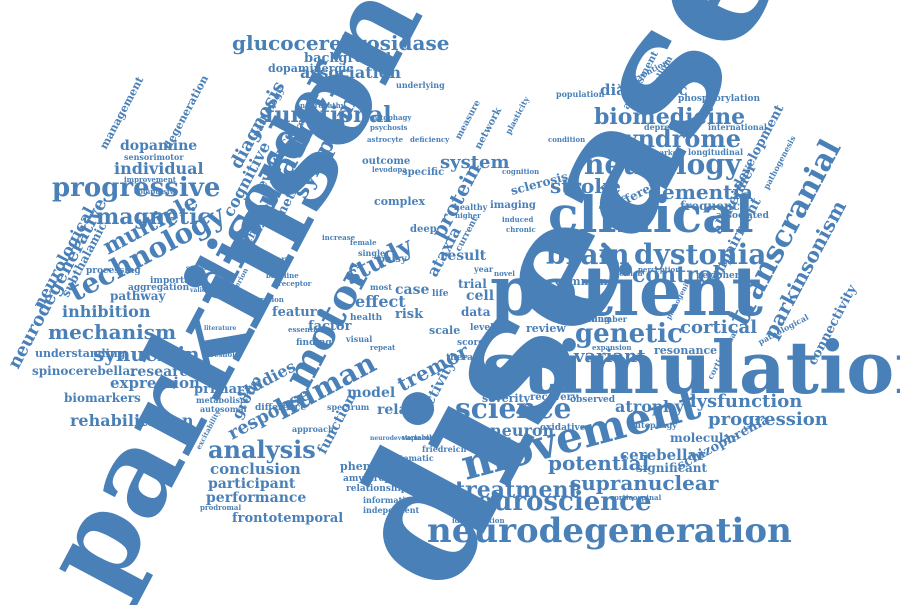 This screenshot has width=900, height=605. I want to click on word-healthy: healthy, so click(471, 207).